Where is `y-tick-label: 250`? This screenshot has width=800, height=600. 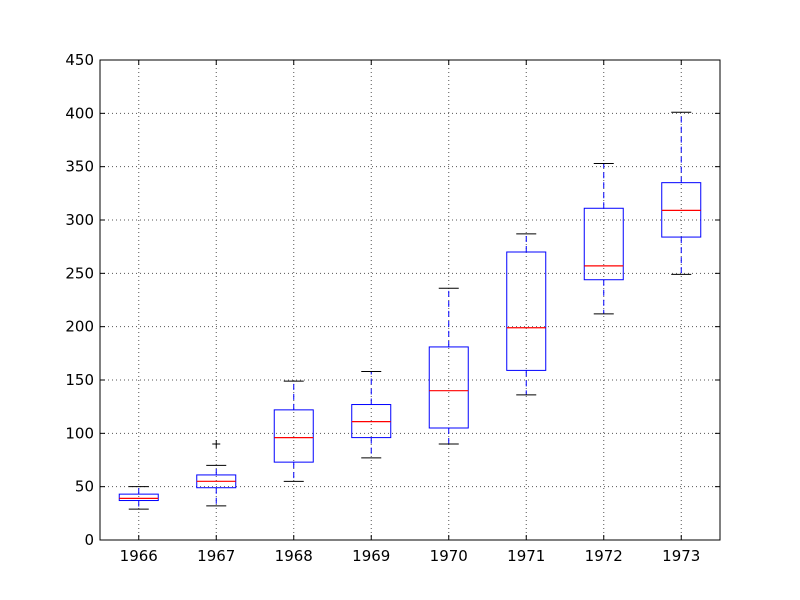
y-tick-label: 250 is located at coordinates (79, 273).